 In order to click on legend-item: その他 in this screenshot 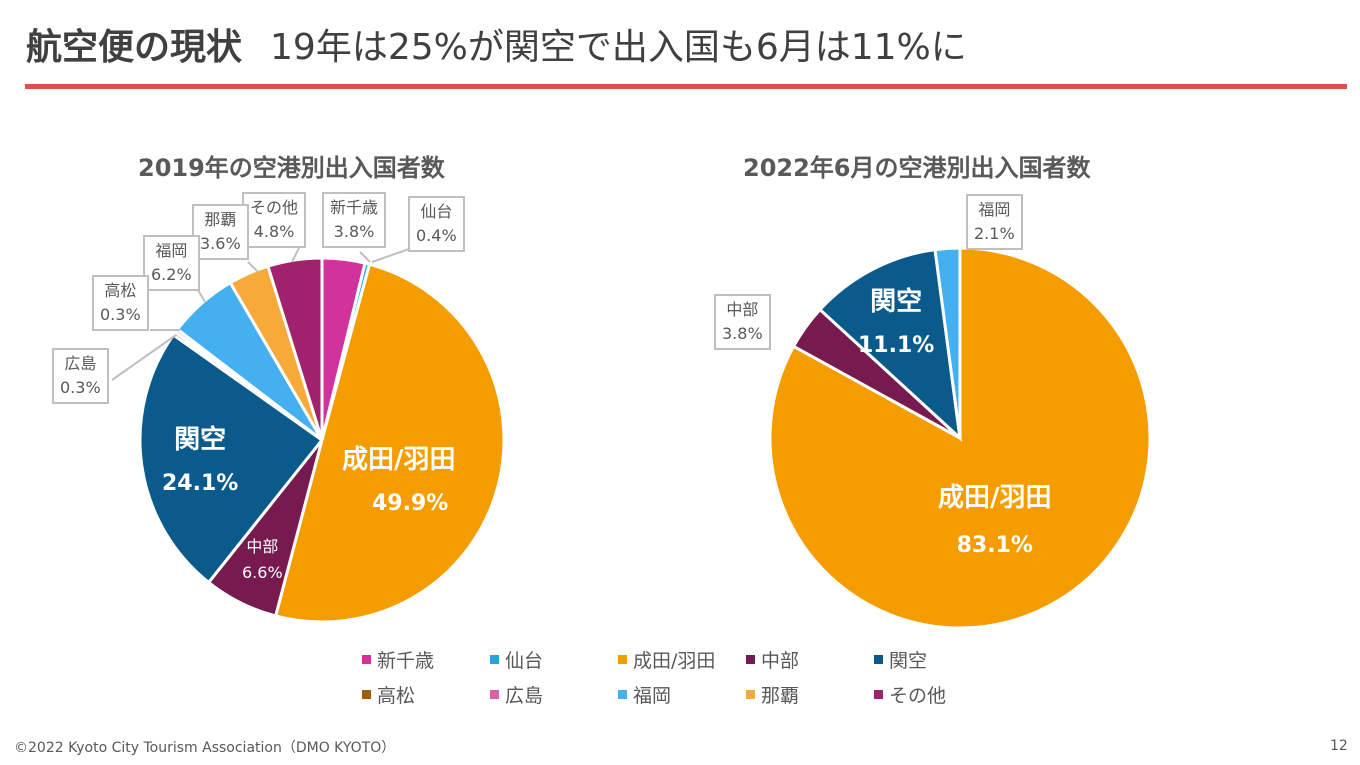, I will do `click(938, 694)`.